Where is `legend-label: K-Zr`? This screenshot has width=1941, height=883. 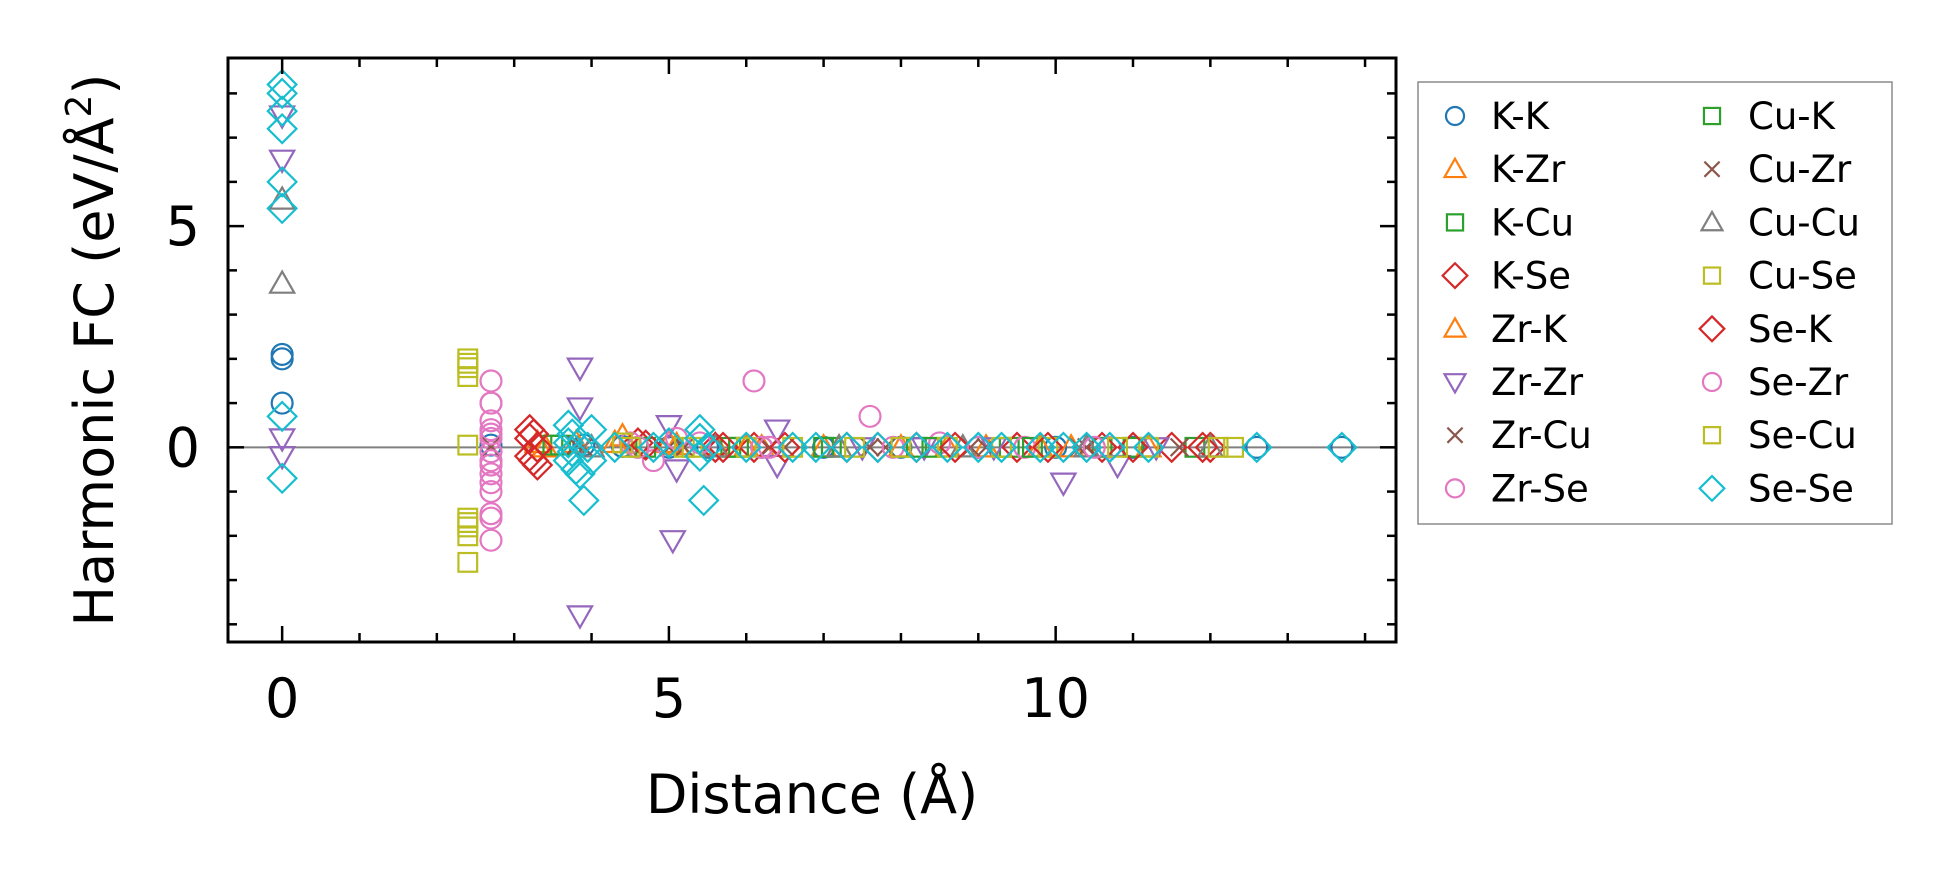
legend-label: K-Zr is located at coordinates (1528, 169).